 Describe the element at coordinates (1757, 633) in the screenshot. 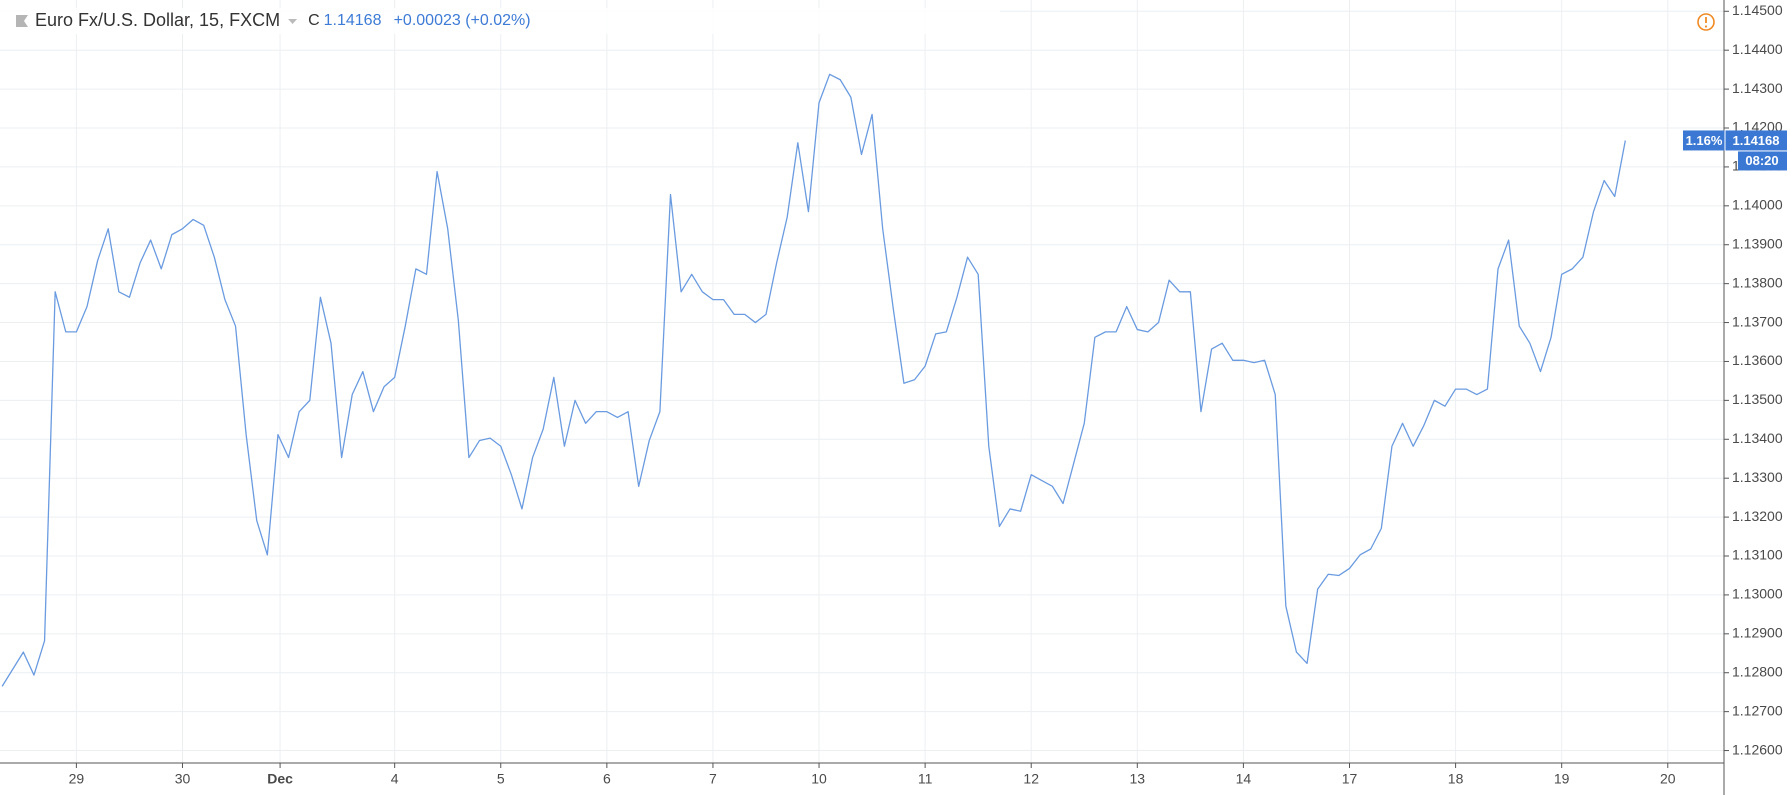

I see `y-tick-label: 1.12900` at that location.